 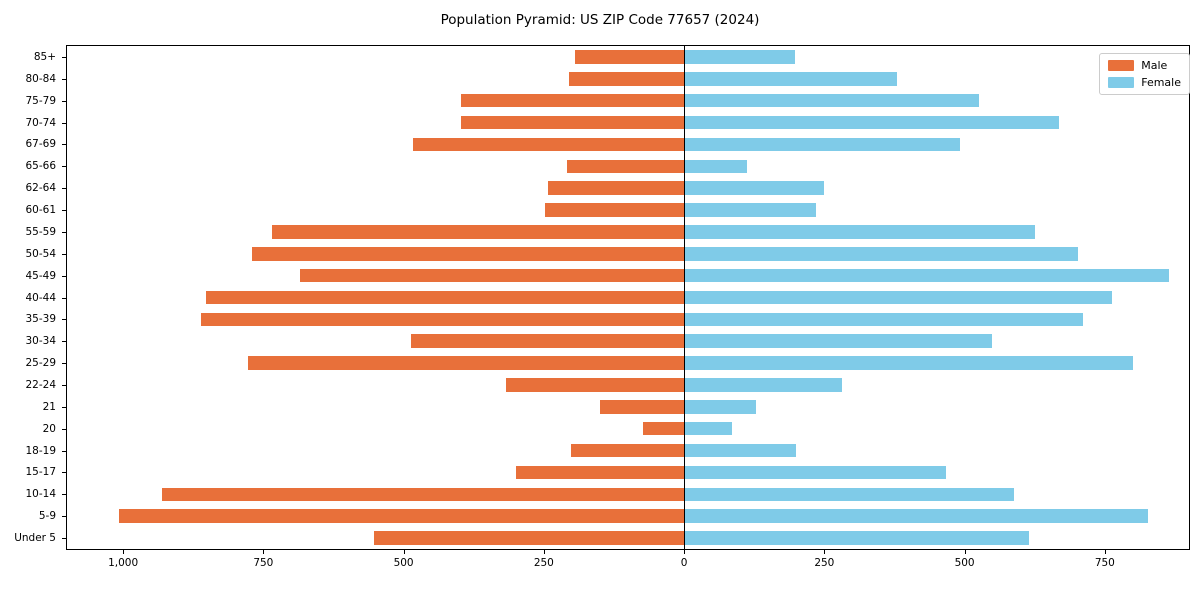 I want to click on y-tick-label: 40-44, so click(x=40, y=297).